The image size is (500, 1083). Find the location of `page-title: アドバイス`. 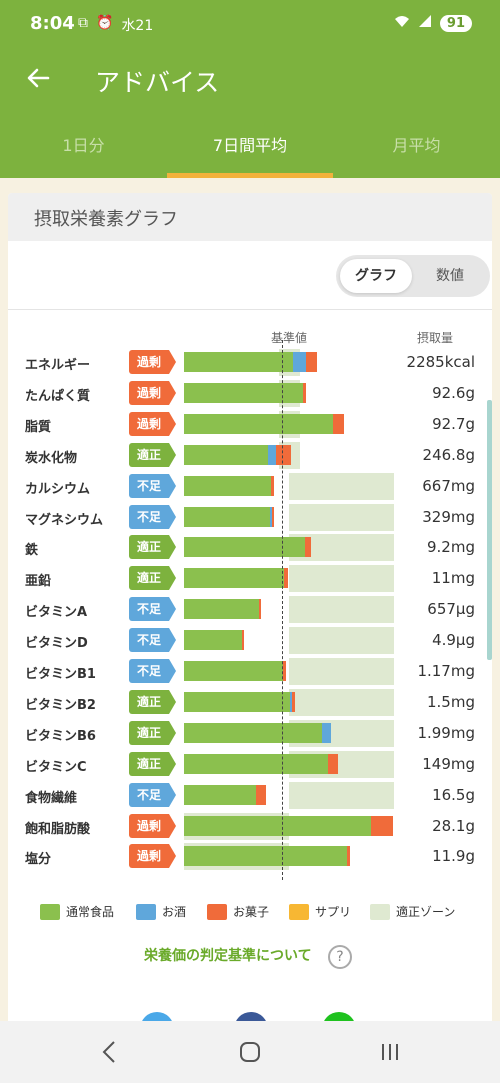

page-title: アドバイス is located at coordinates (157, 82).